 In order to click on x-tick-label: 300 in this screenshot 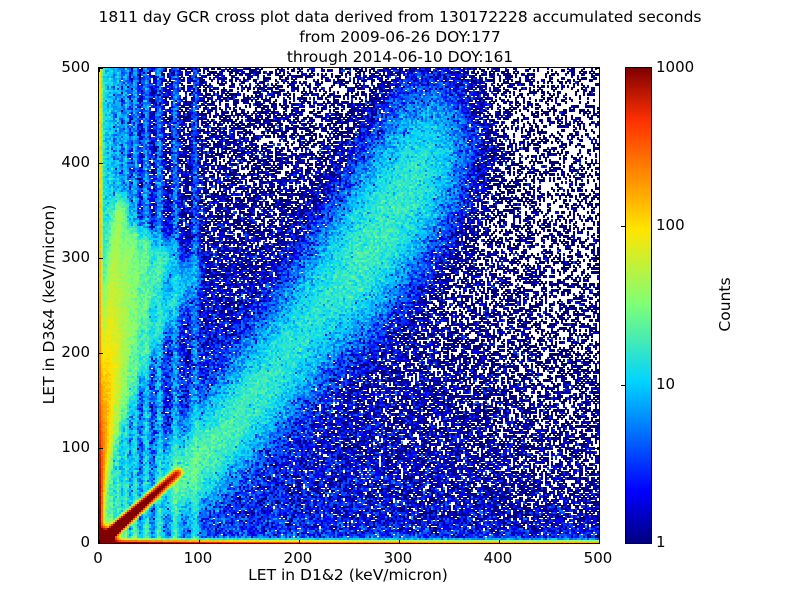, I will do `click(398, 558)`.